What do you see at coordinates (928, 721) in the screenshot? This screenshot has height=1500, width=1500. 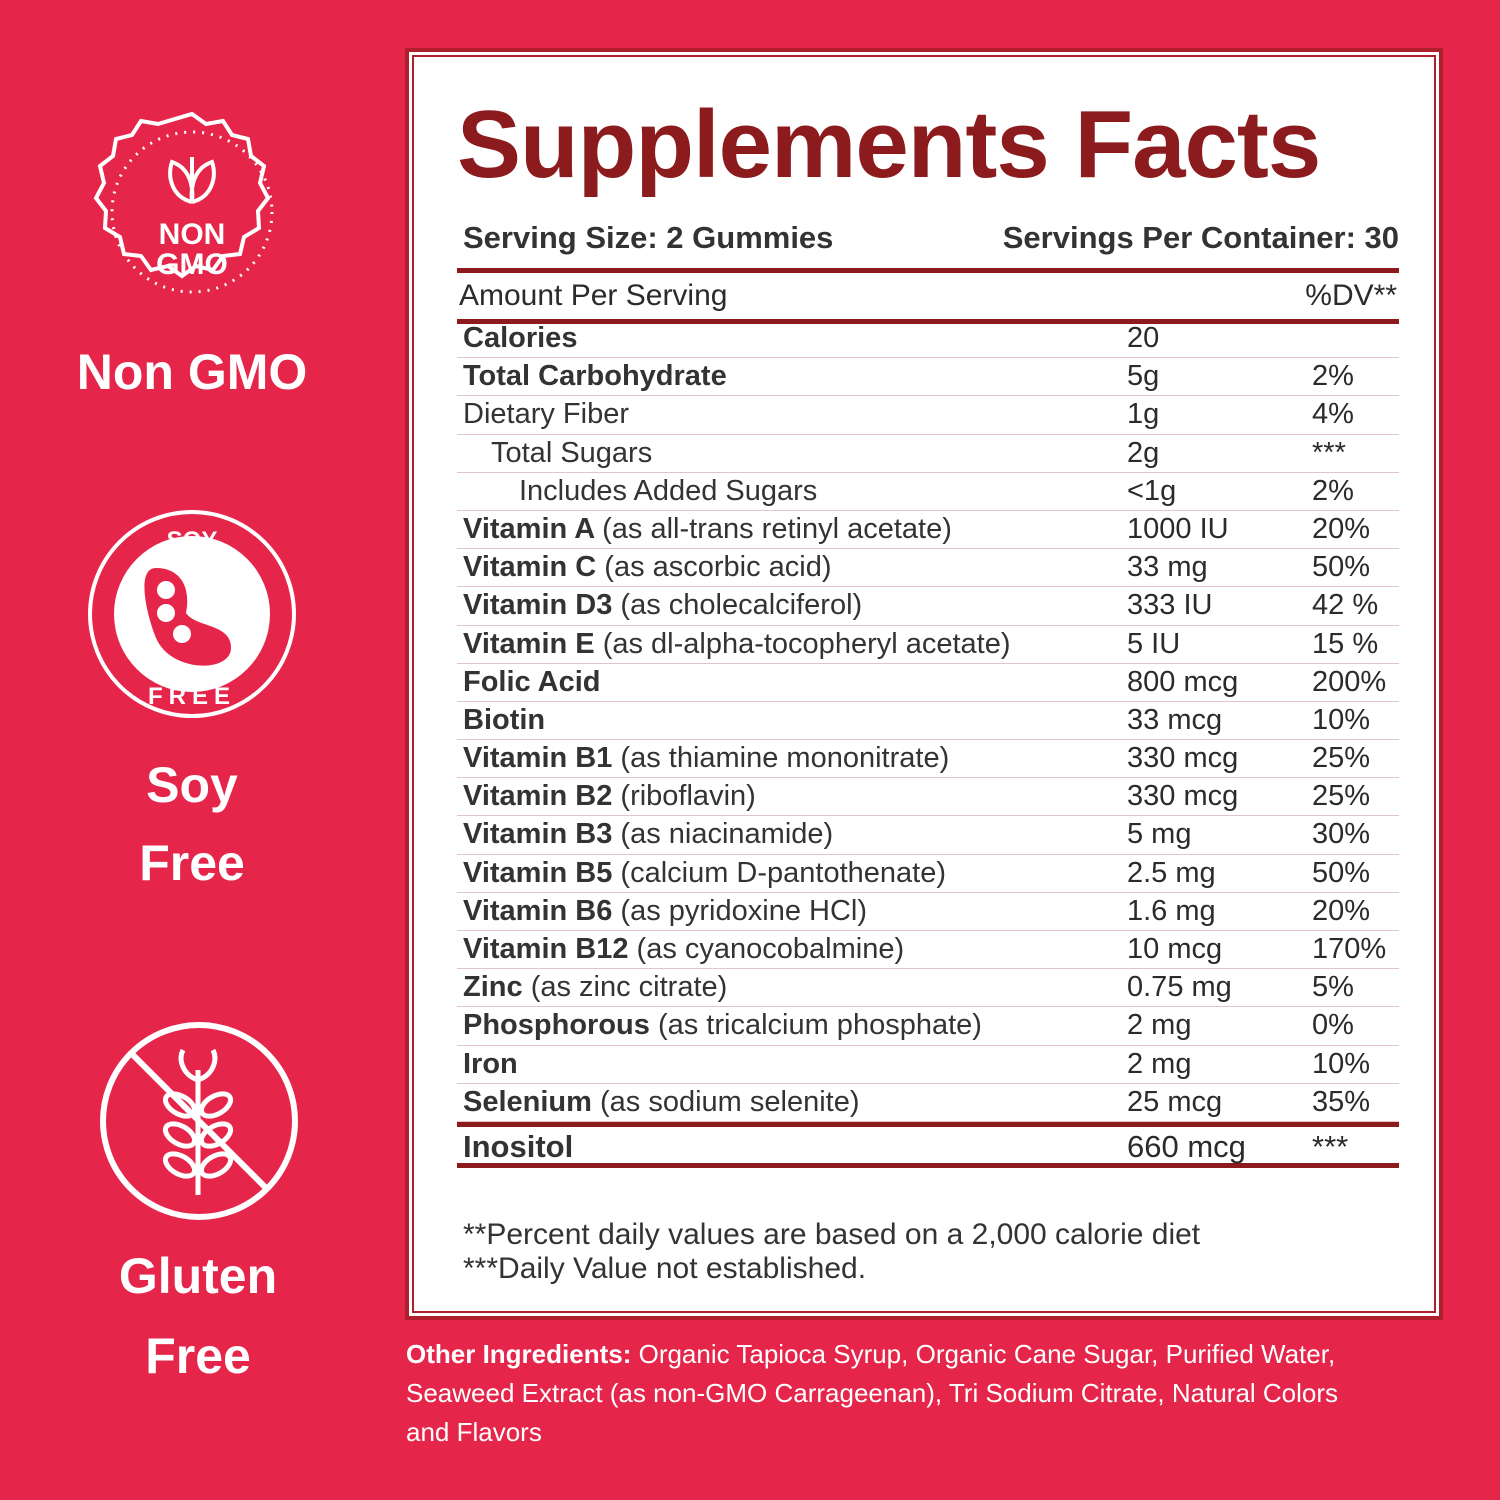 I see `facts-row: Biotin 33 mcg 10%` at bounding box center [928, 721].